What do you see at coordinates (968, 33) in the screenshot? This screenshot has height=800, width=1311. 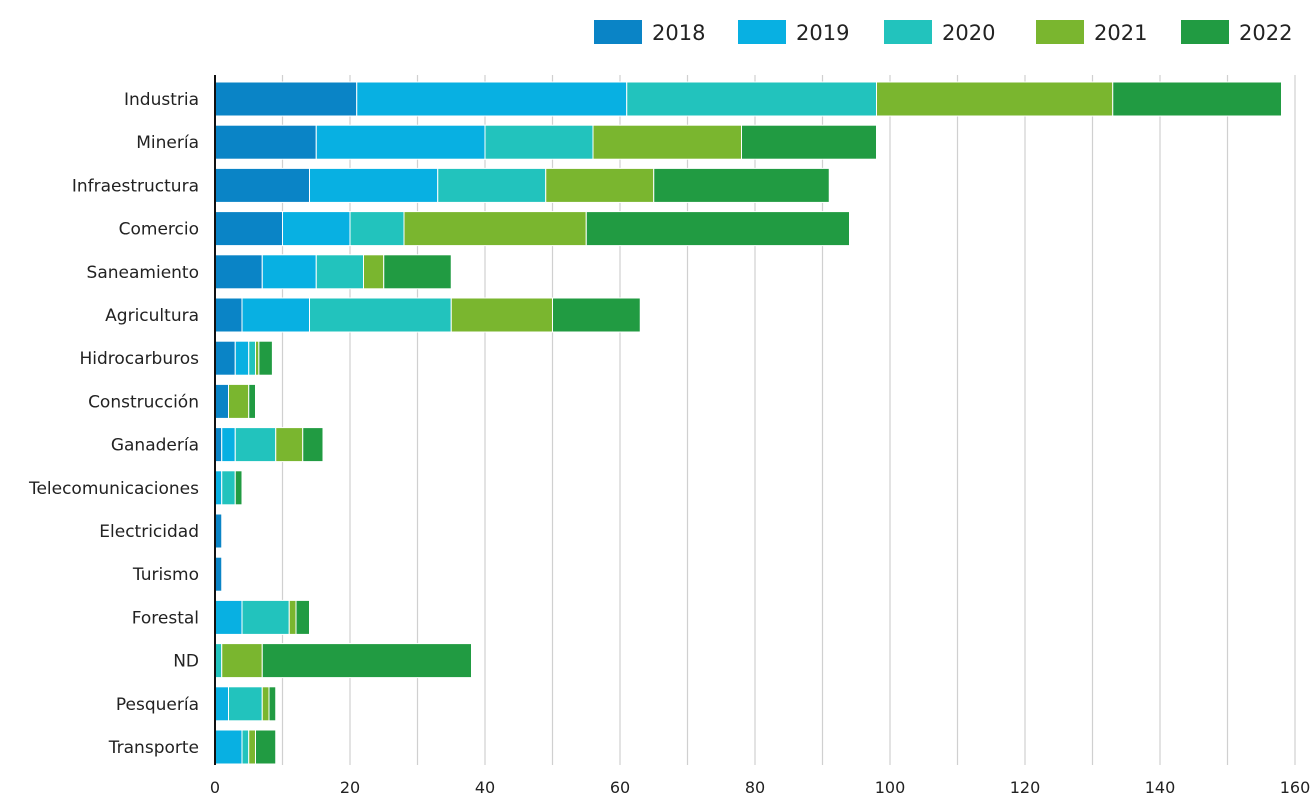 I see `legend-label-2020: 2020` at bounding box center [968, 33].